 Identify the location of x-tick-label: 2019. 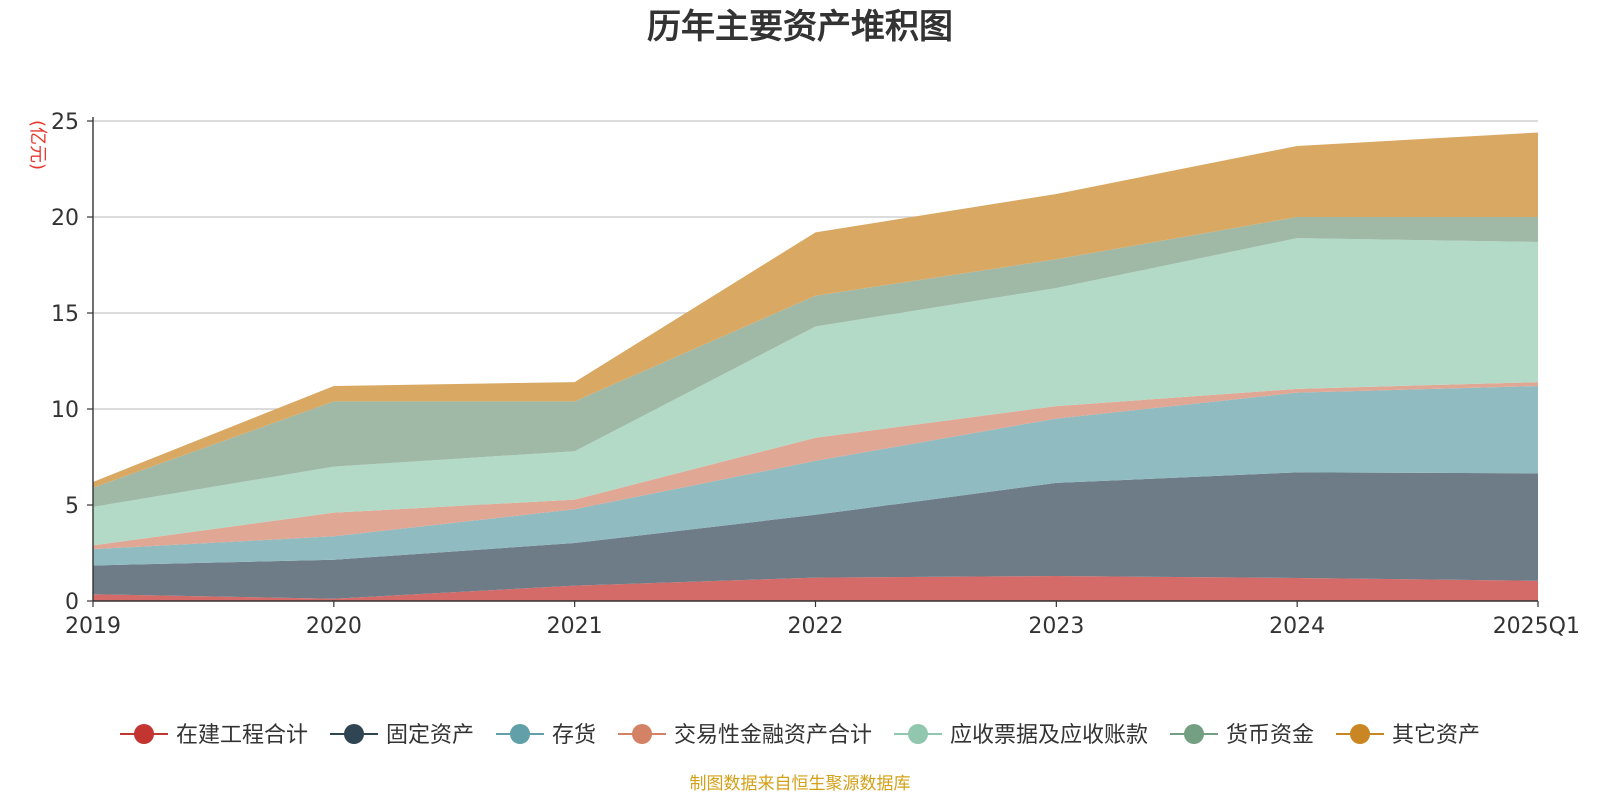
(93, 626).